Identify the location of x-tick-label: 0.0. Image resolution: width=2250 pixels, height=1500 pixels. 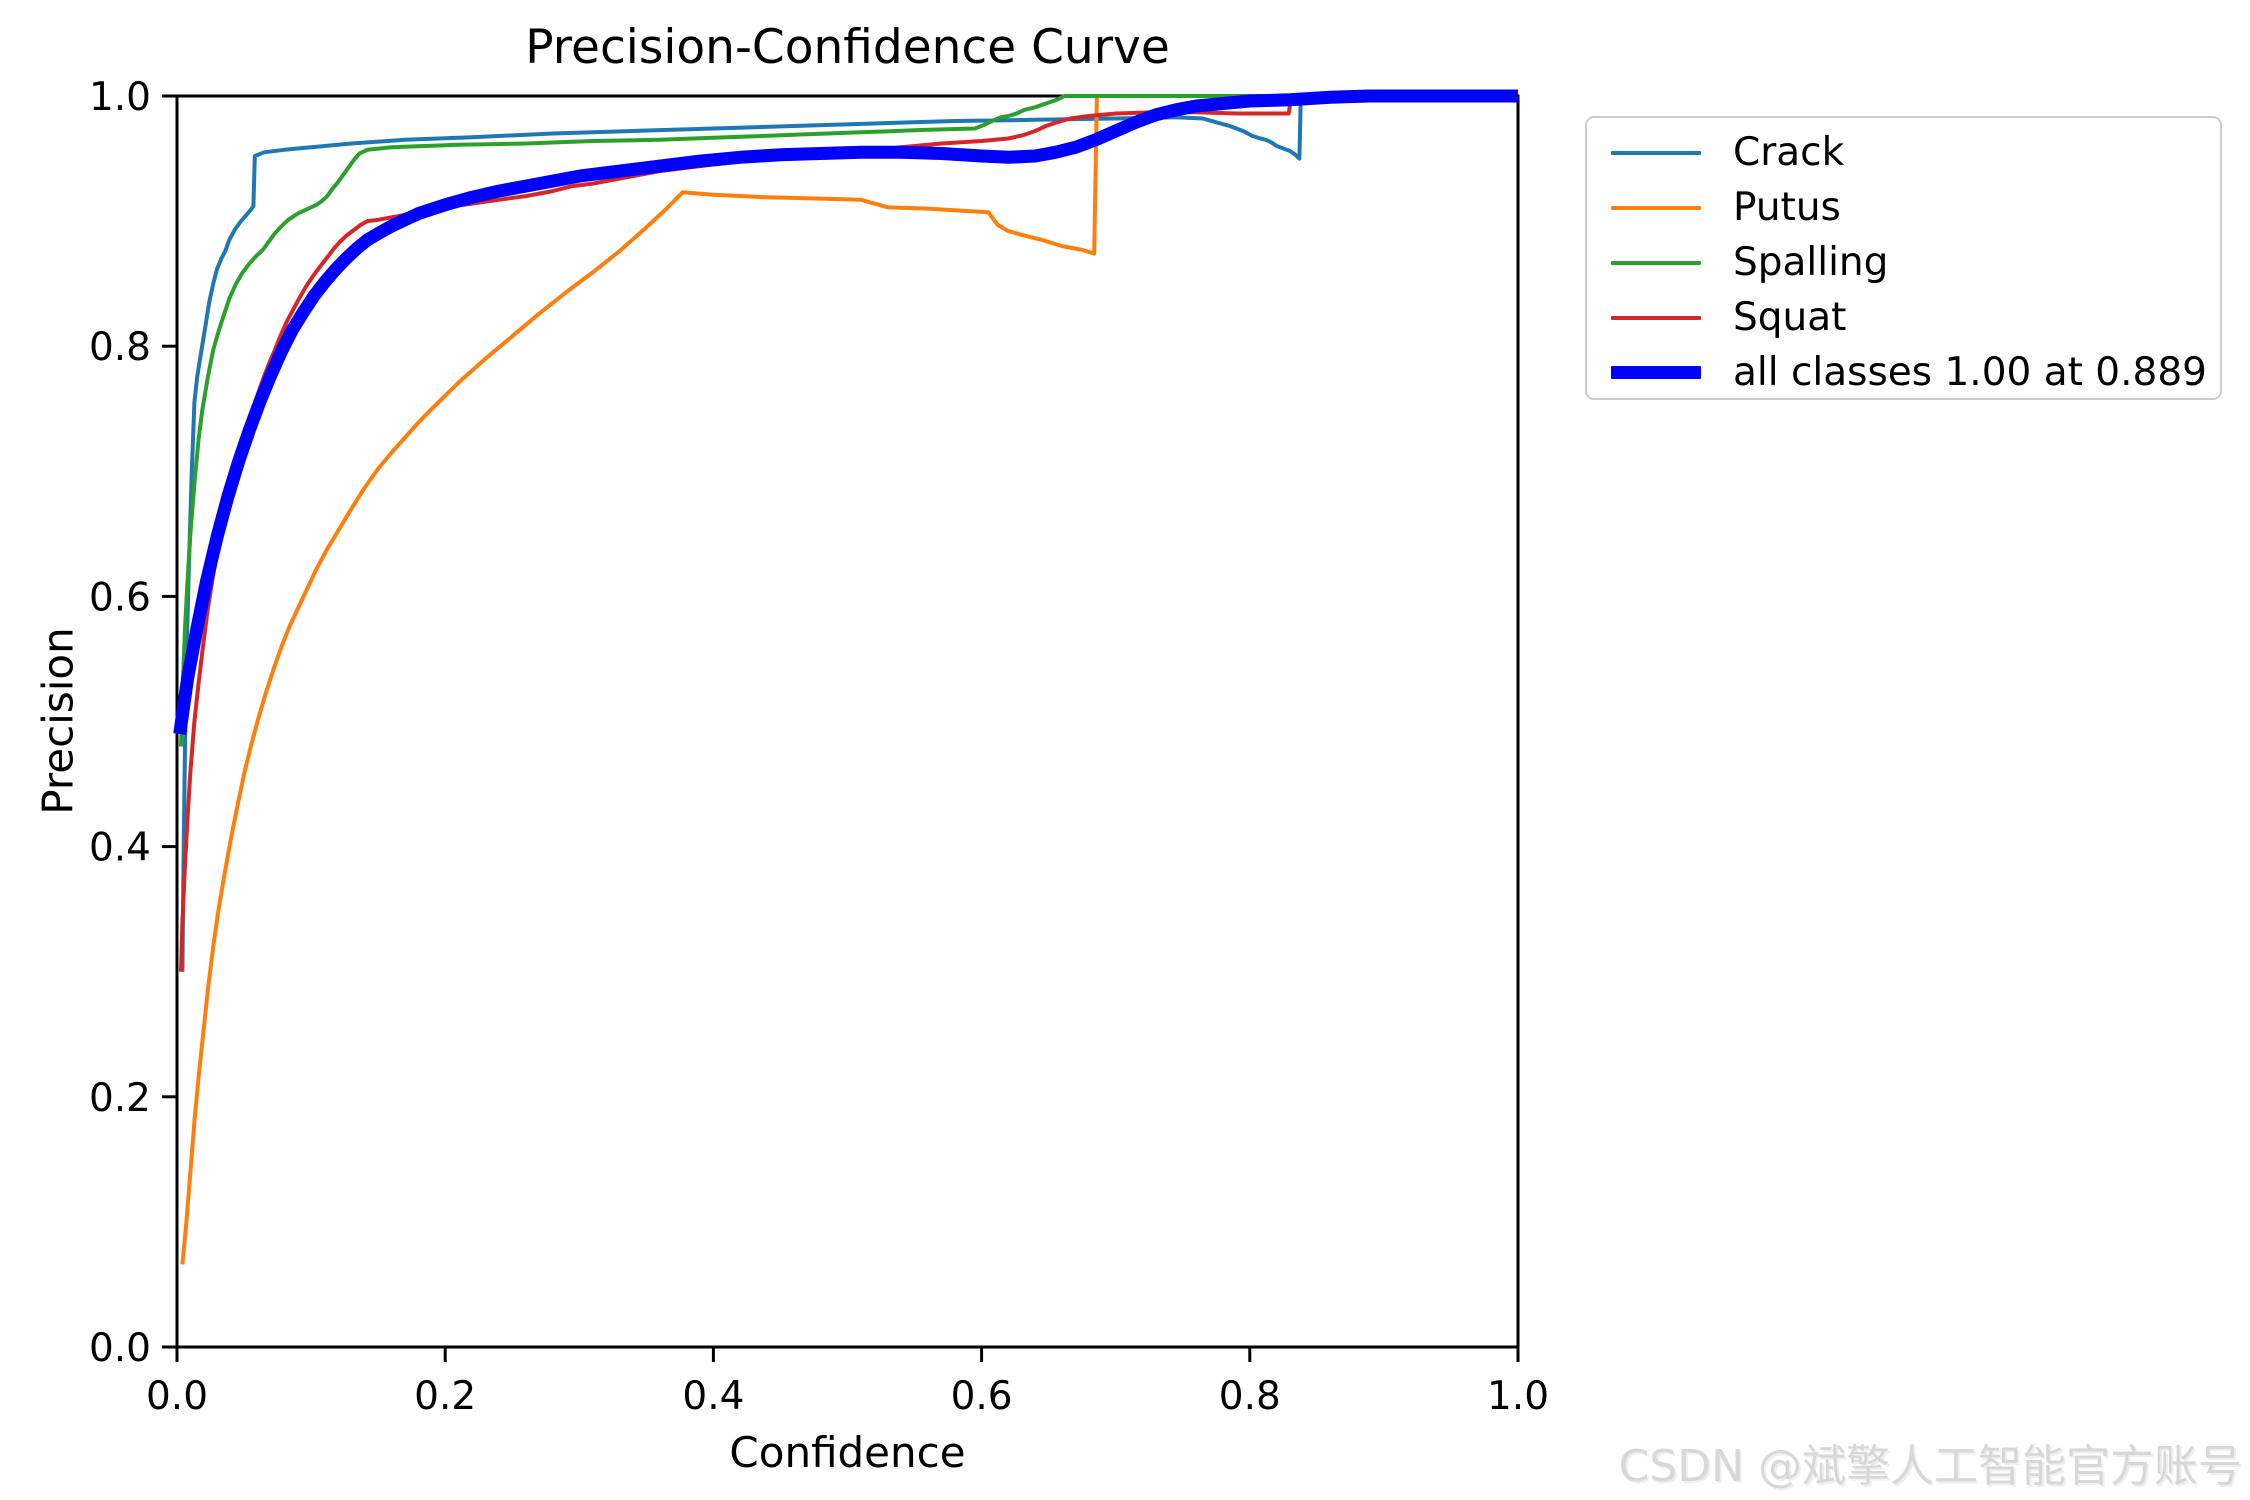
(177, 1396).